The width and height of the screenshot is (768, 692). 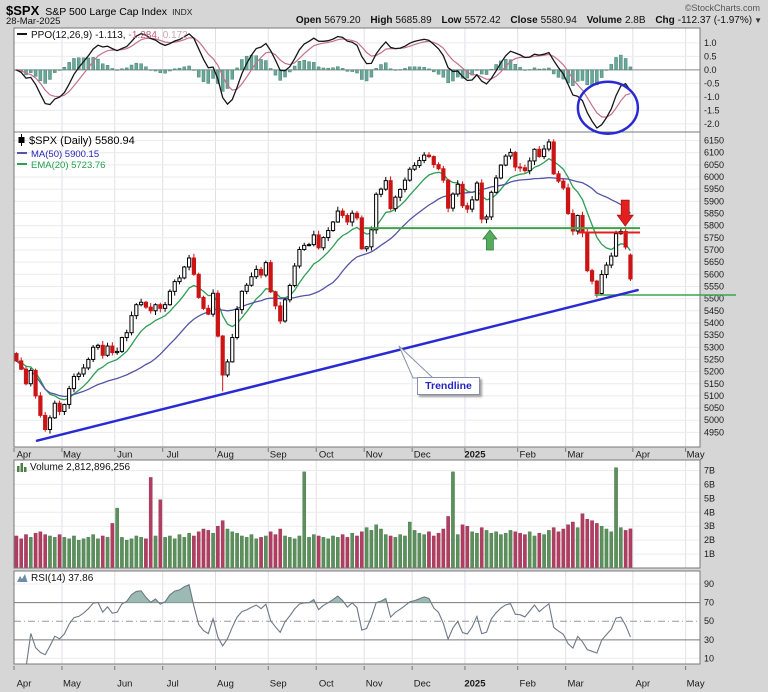 I want to click on x-axis-month-label: Dec, so click(x=422, y=684).